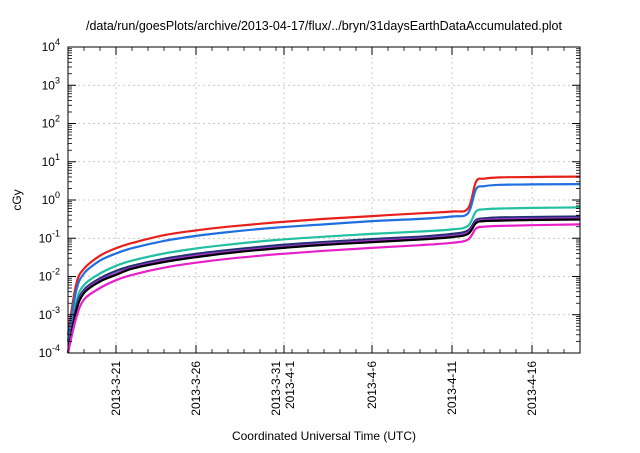  What do you see at coordinates (49, 351) in the screenshot?
I see `y-tick-label: 10⁻⁴` at bounding box center [49, 351].